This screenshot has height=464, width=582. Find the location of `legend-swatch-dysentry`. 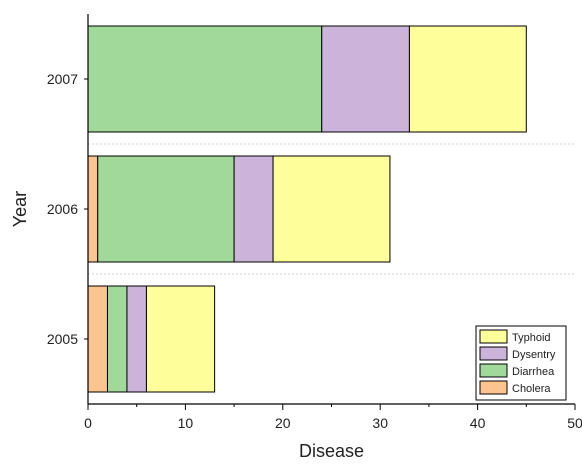

legend-swatch-dysentry is located at coordinates (493, 353).